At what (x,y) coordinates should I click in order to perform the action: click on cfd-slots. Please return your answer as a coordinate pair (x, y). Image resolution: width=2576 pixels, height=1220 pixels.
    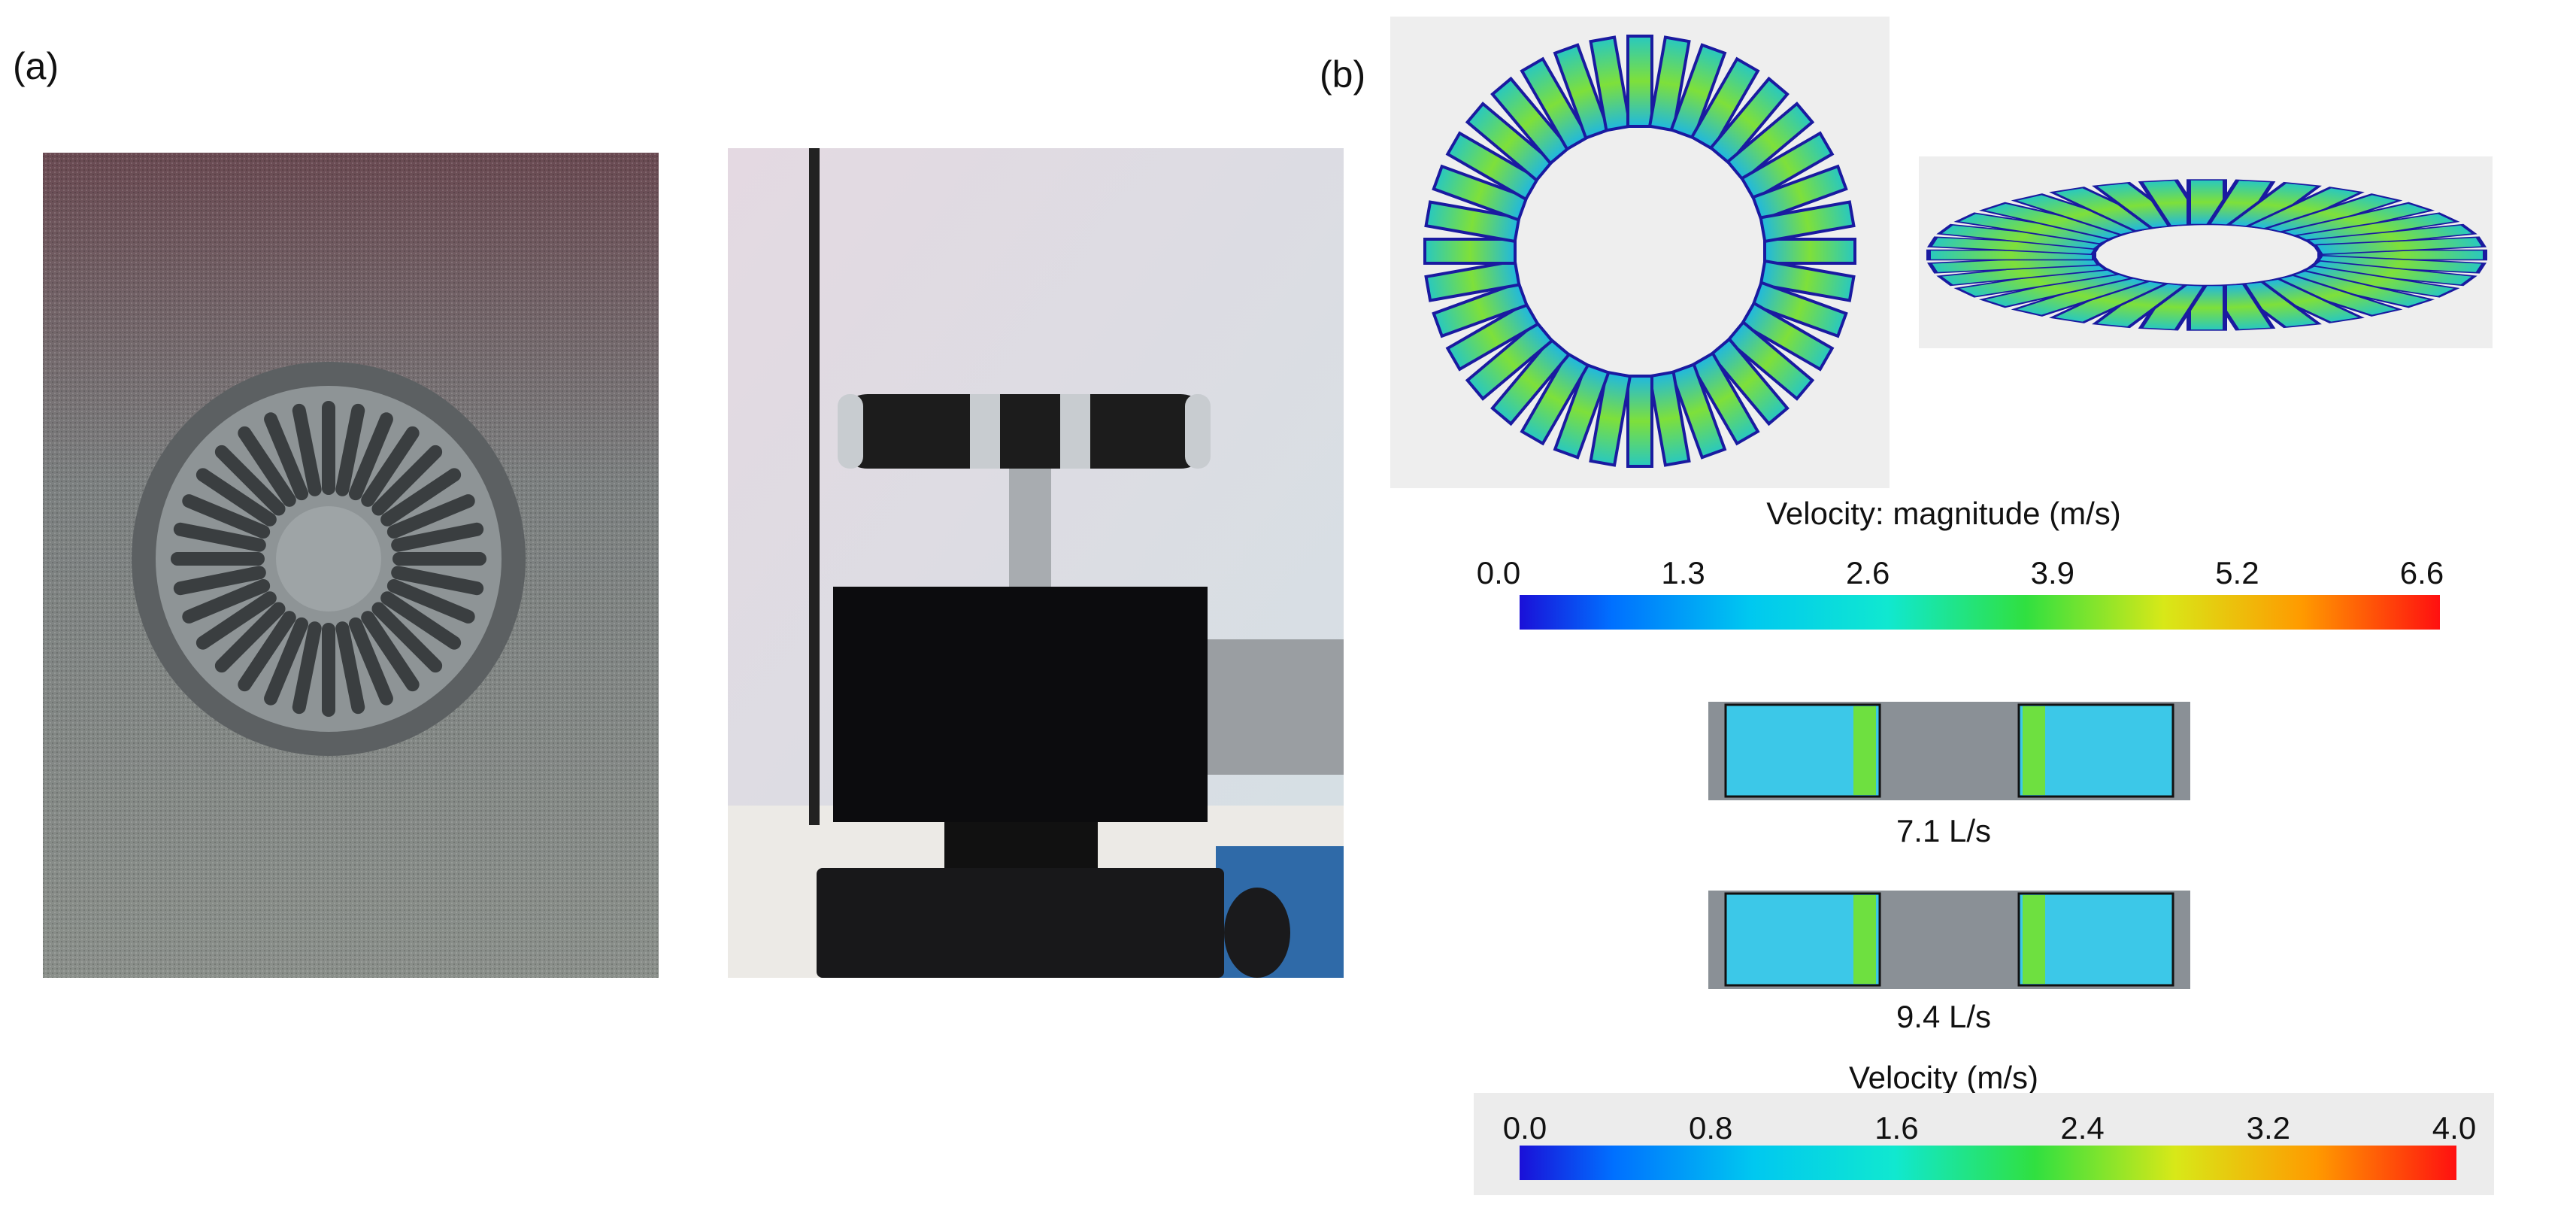
    Looking at the image, I should click on (1639, 251).